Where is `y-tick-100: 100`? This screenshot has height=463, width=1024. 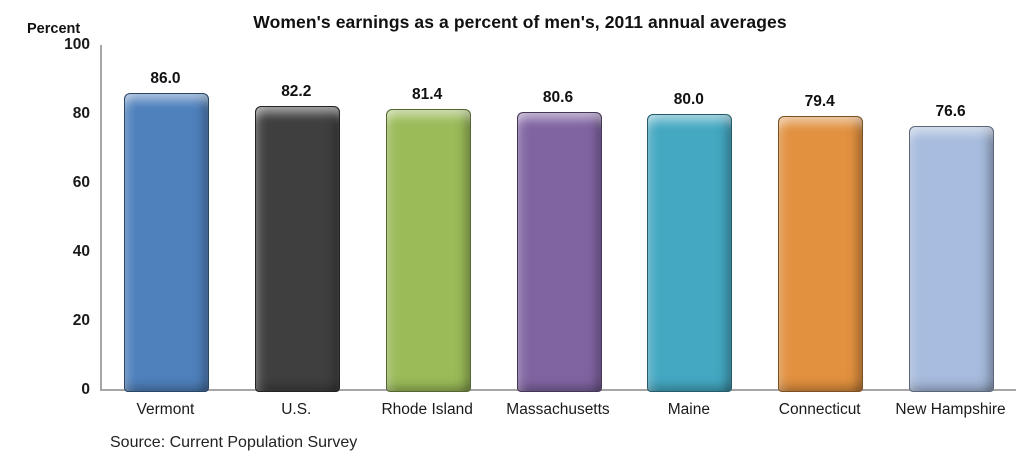
y-tick-100: 100 is located at coordinates (77, 44).